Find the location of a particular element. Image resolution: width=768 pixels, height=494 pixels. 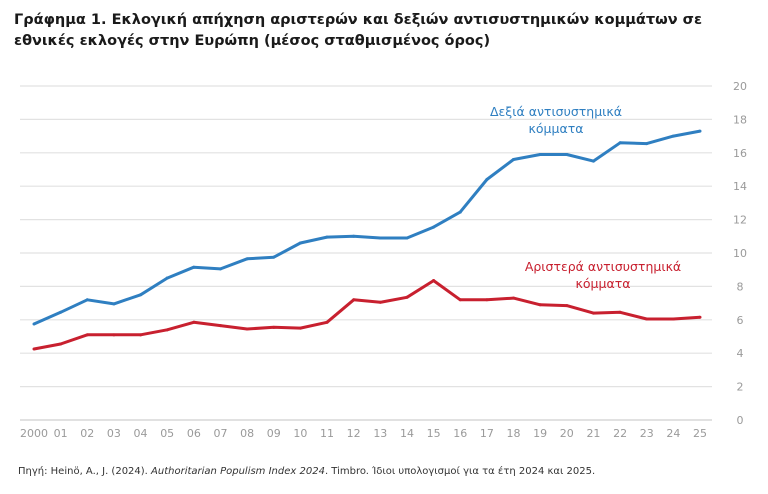

x-tick-label: 13 is located at coordinates (380, 433).